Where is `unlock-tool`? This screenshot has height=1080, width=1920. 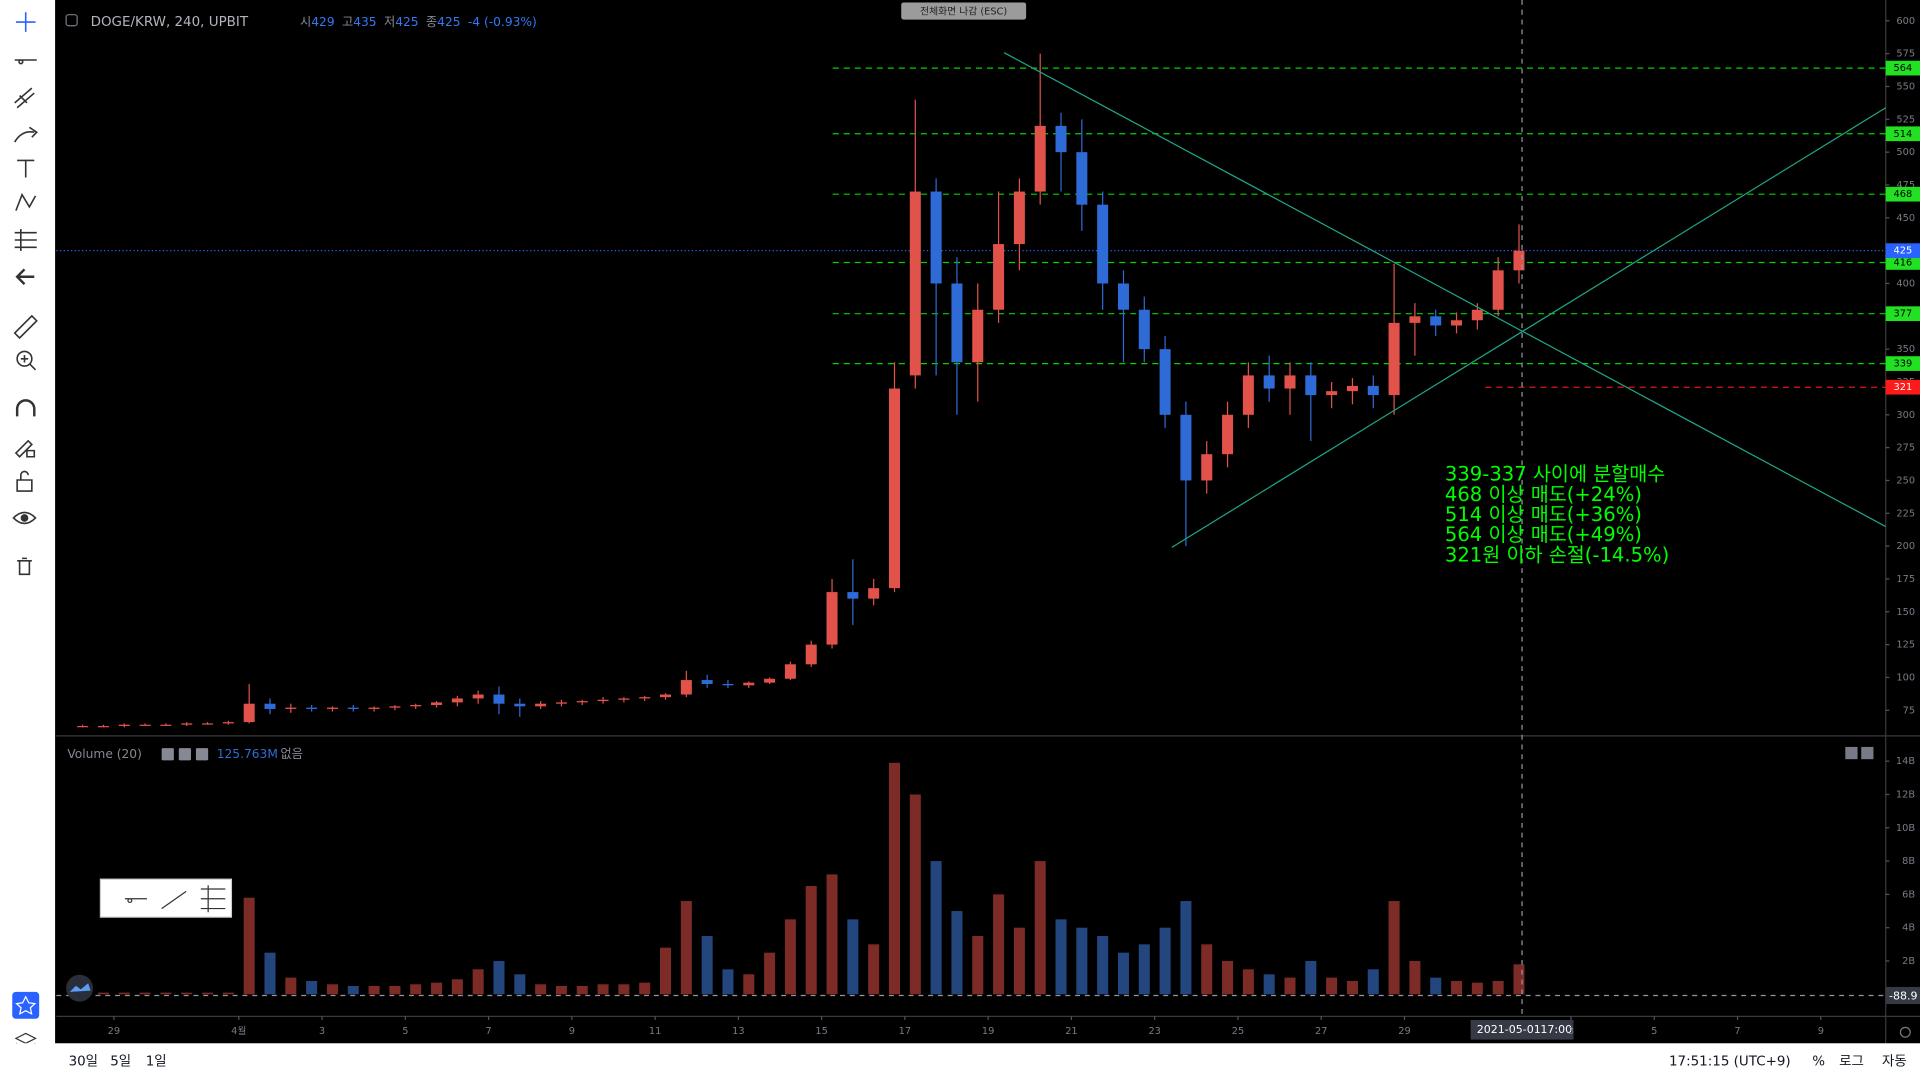 unlock-tool is located at coordinates (24, 481).